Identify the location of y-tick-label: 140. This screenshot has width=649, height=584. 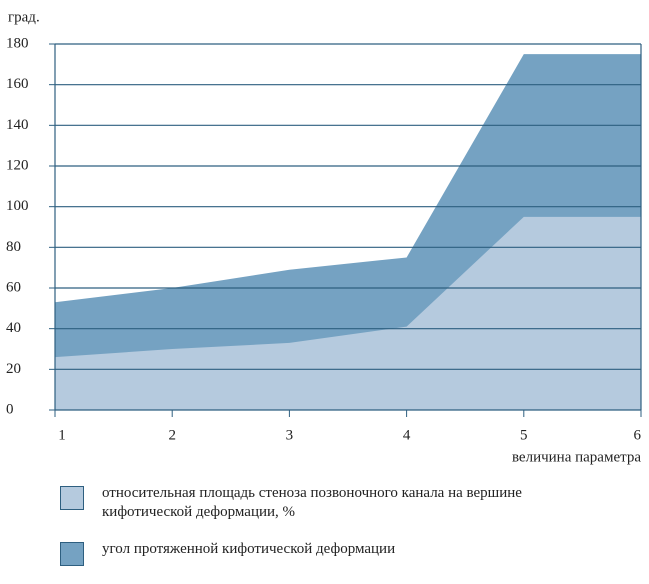
(17, 125).